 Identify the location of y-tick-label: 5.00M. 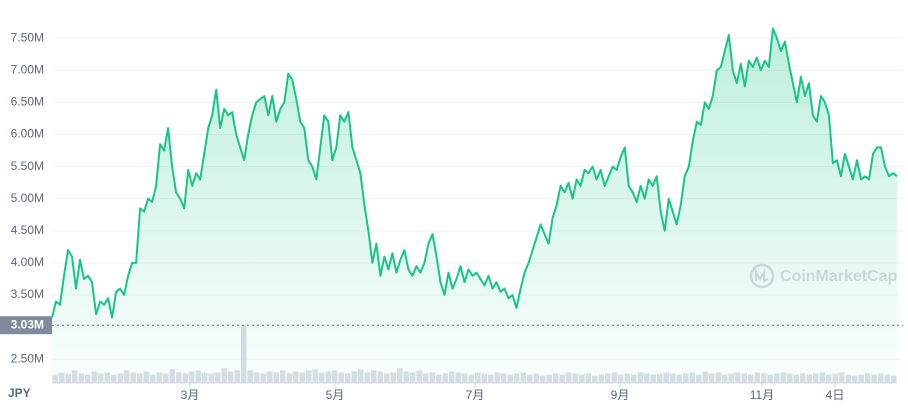
(27, 198).